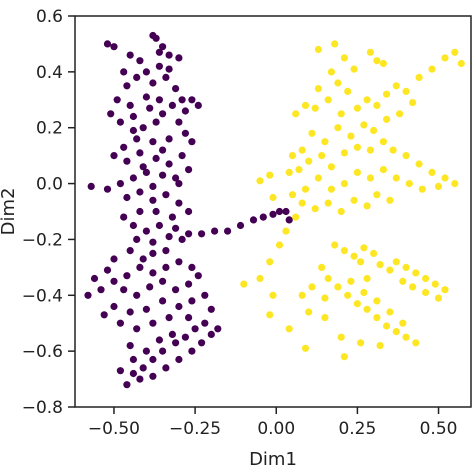 The height and width of the screenshot is (474, 474). I want to click on y-axis-label: Dim2, so click(9, 212).